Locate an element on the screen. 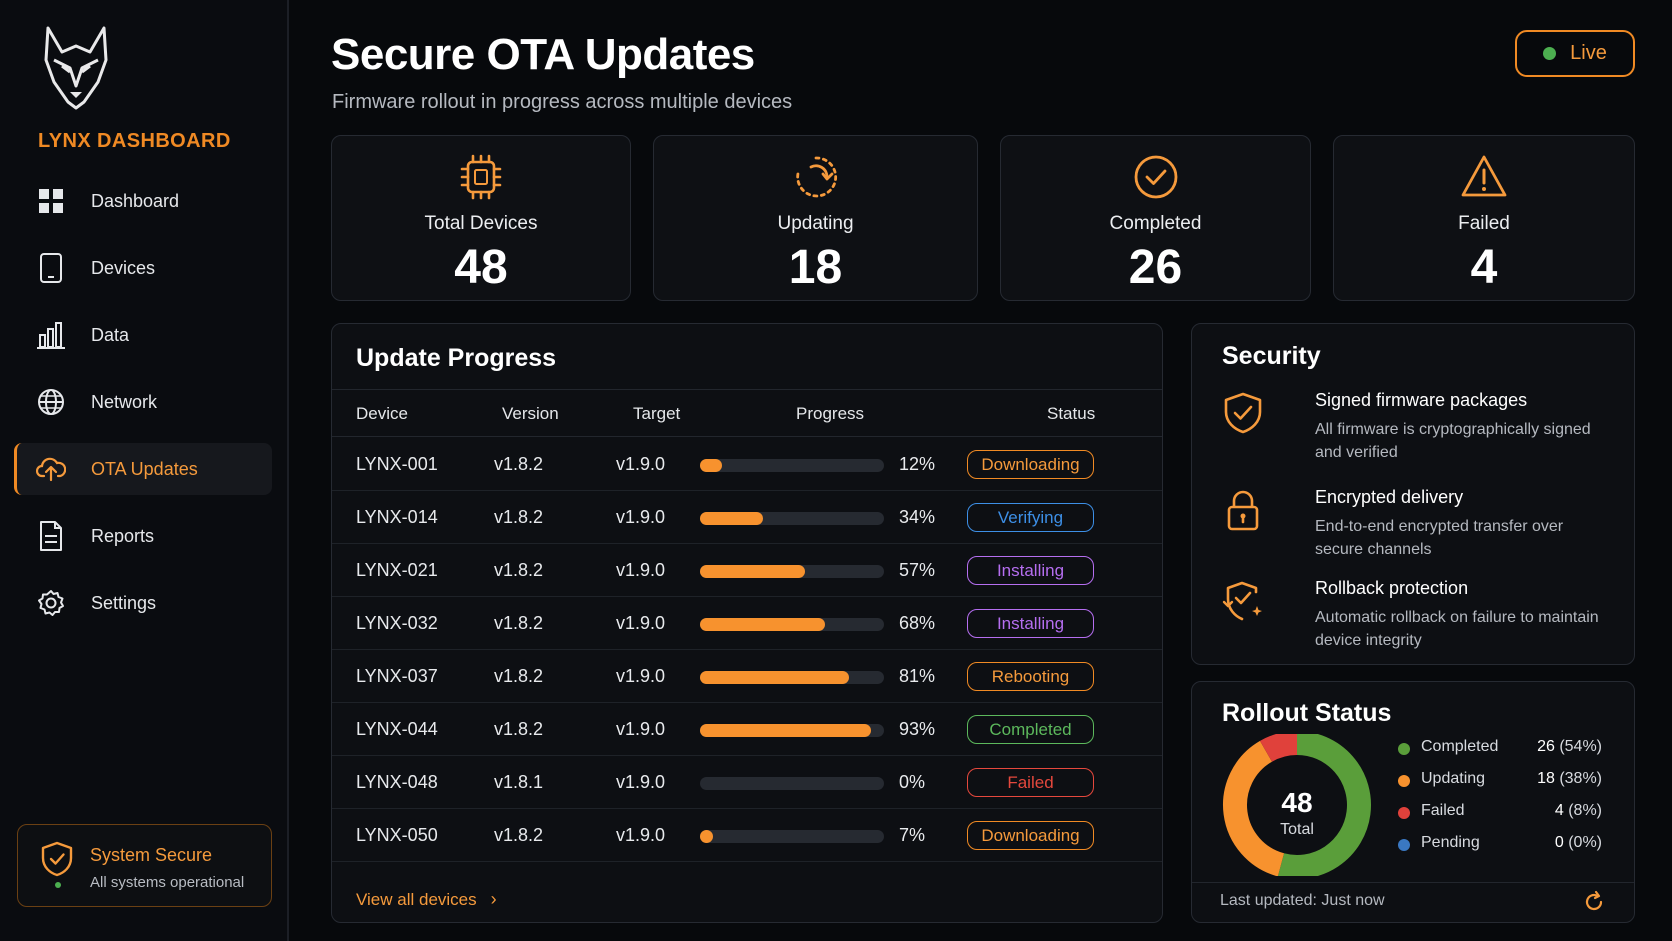 Image resolution: width=1672 pixels, height=941 pixels. panel-title: Rollout Status is located at coordinates (1307, 713).